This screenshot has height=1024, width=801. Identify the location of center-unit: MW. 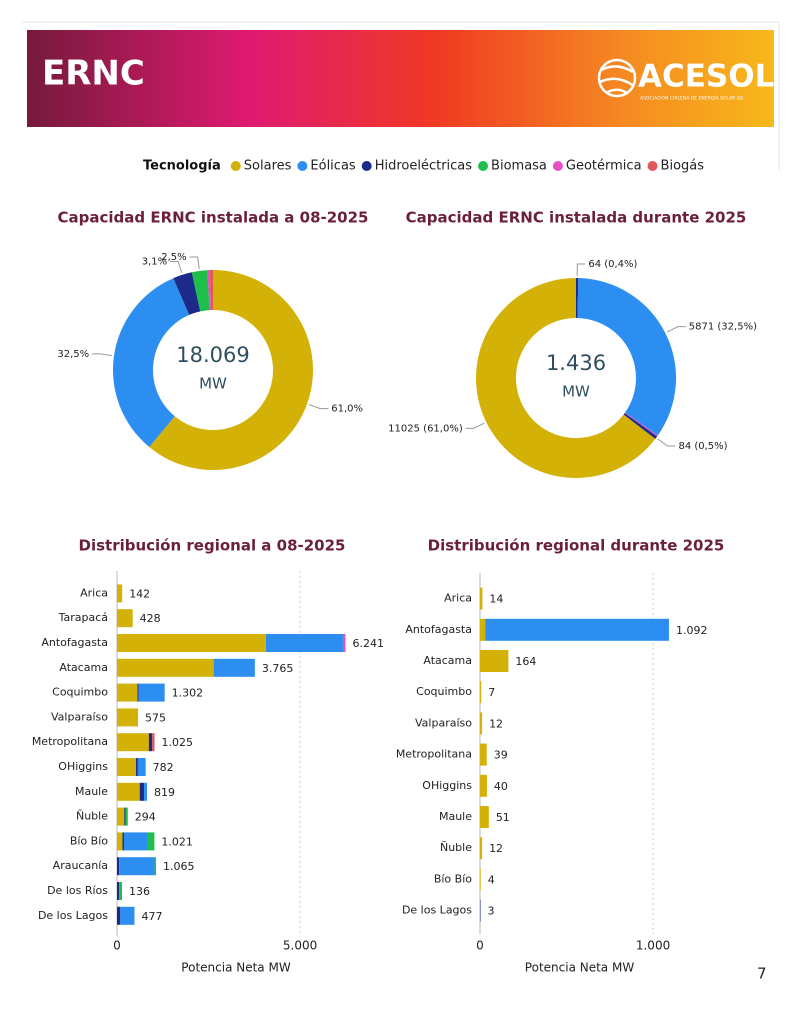
(576, 392).